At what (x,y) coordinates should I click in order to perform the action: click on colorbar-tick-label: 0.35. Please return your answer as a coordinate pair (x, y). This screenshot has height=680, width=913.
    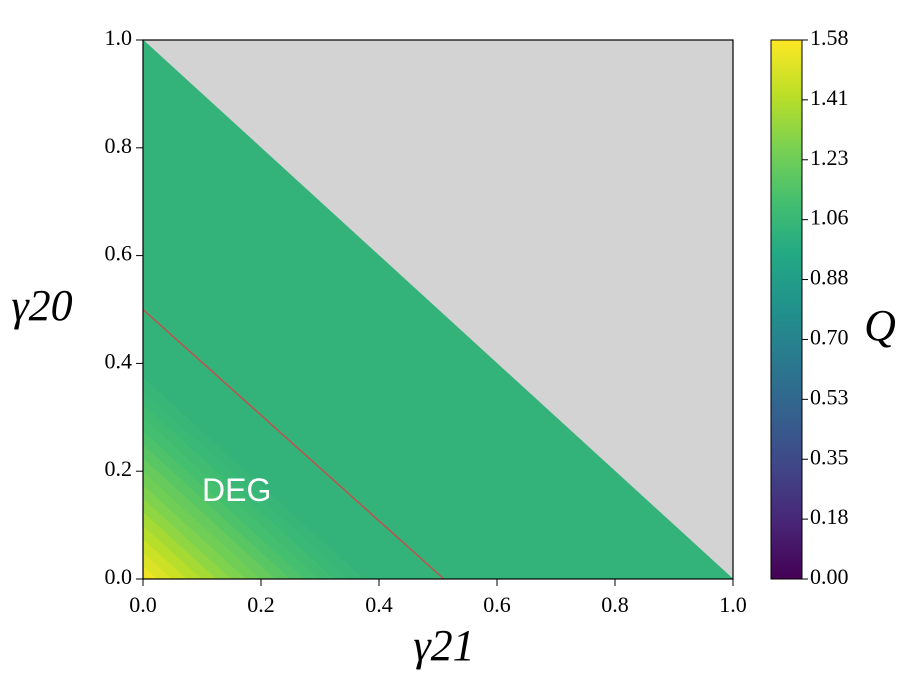
    Looking at the image, I should click on (829, 456).